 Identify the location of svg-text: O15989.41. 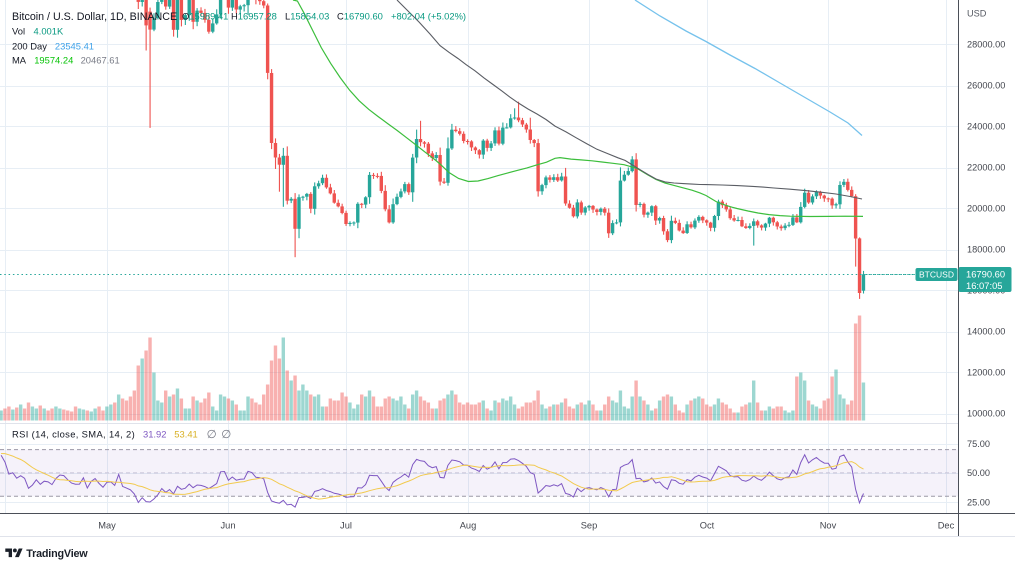
(205, 15).